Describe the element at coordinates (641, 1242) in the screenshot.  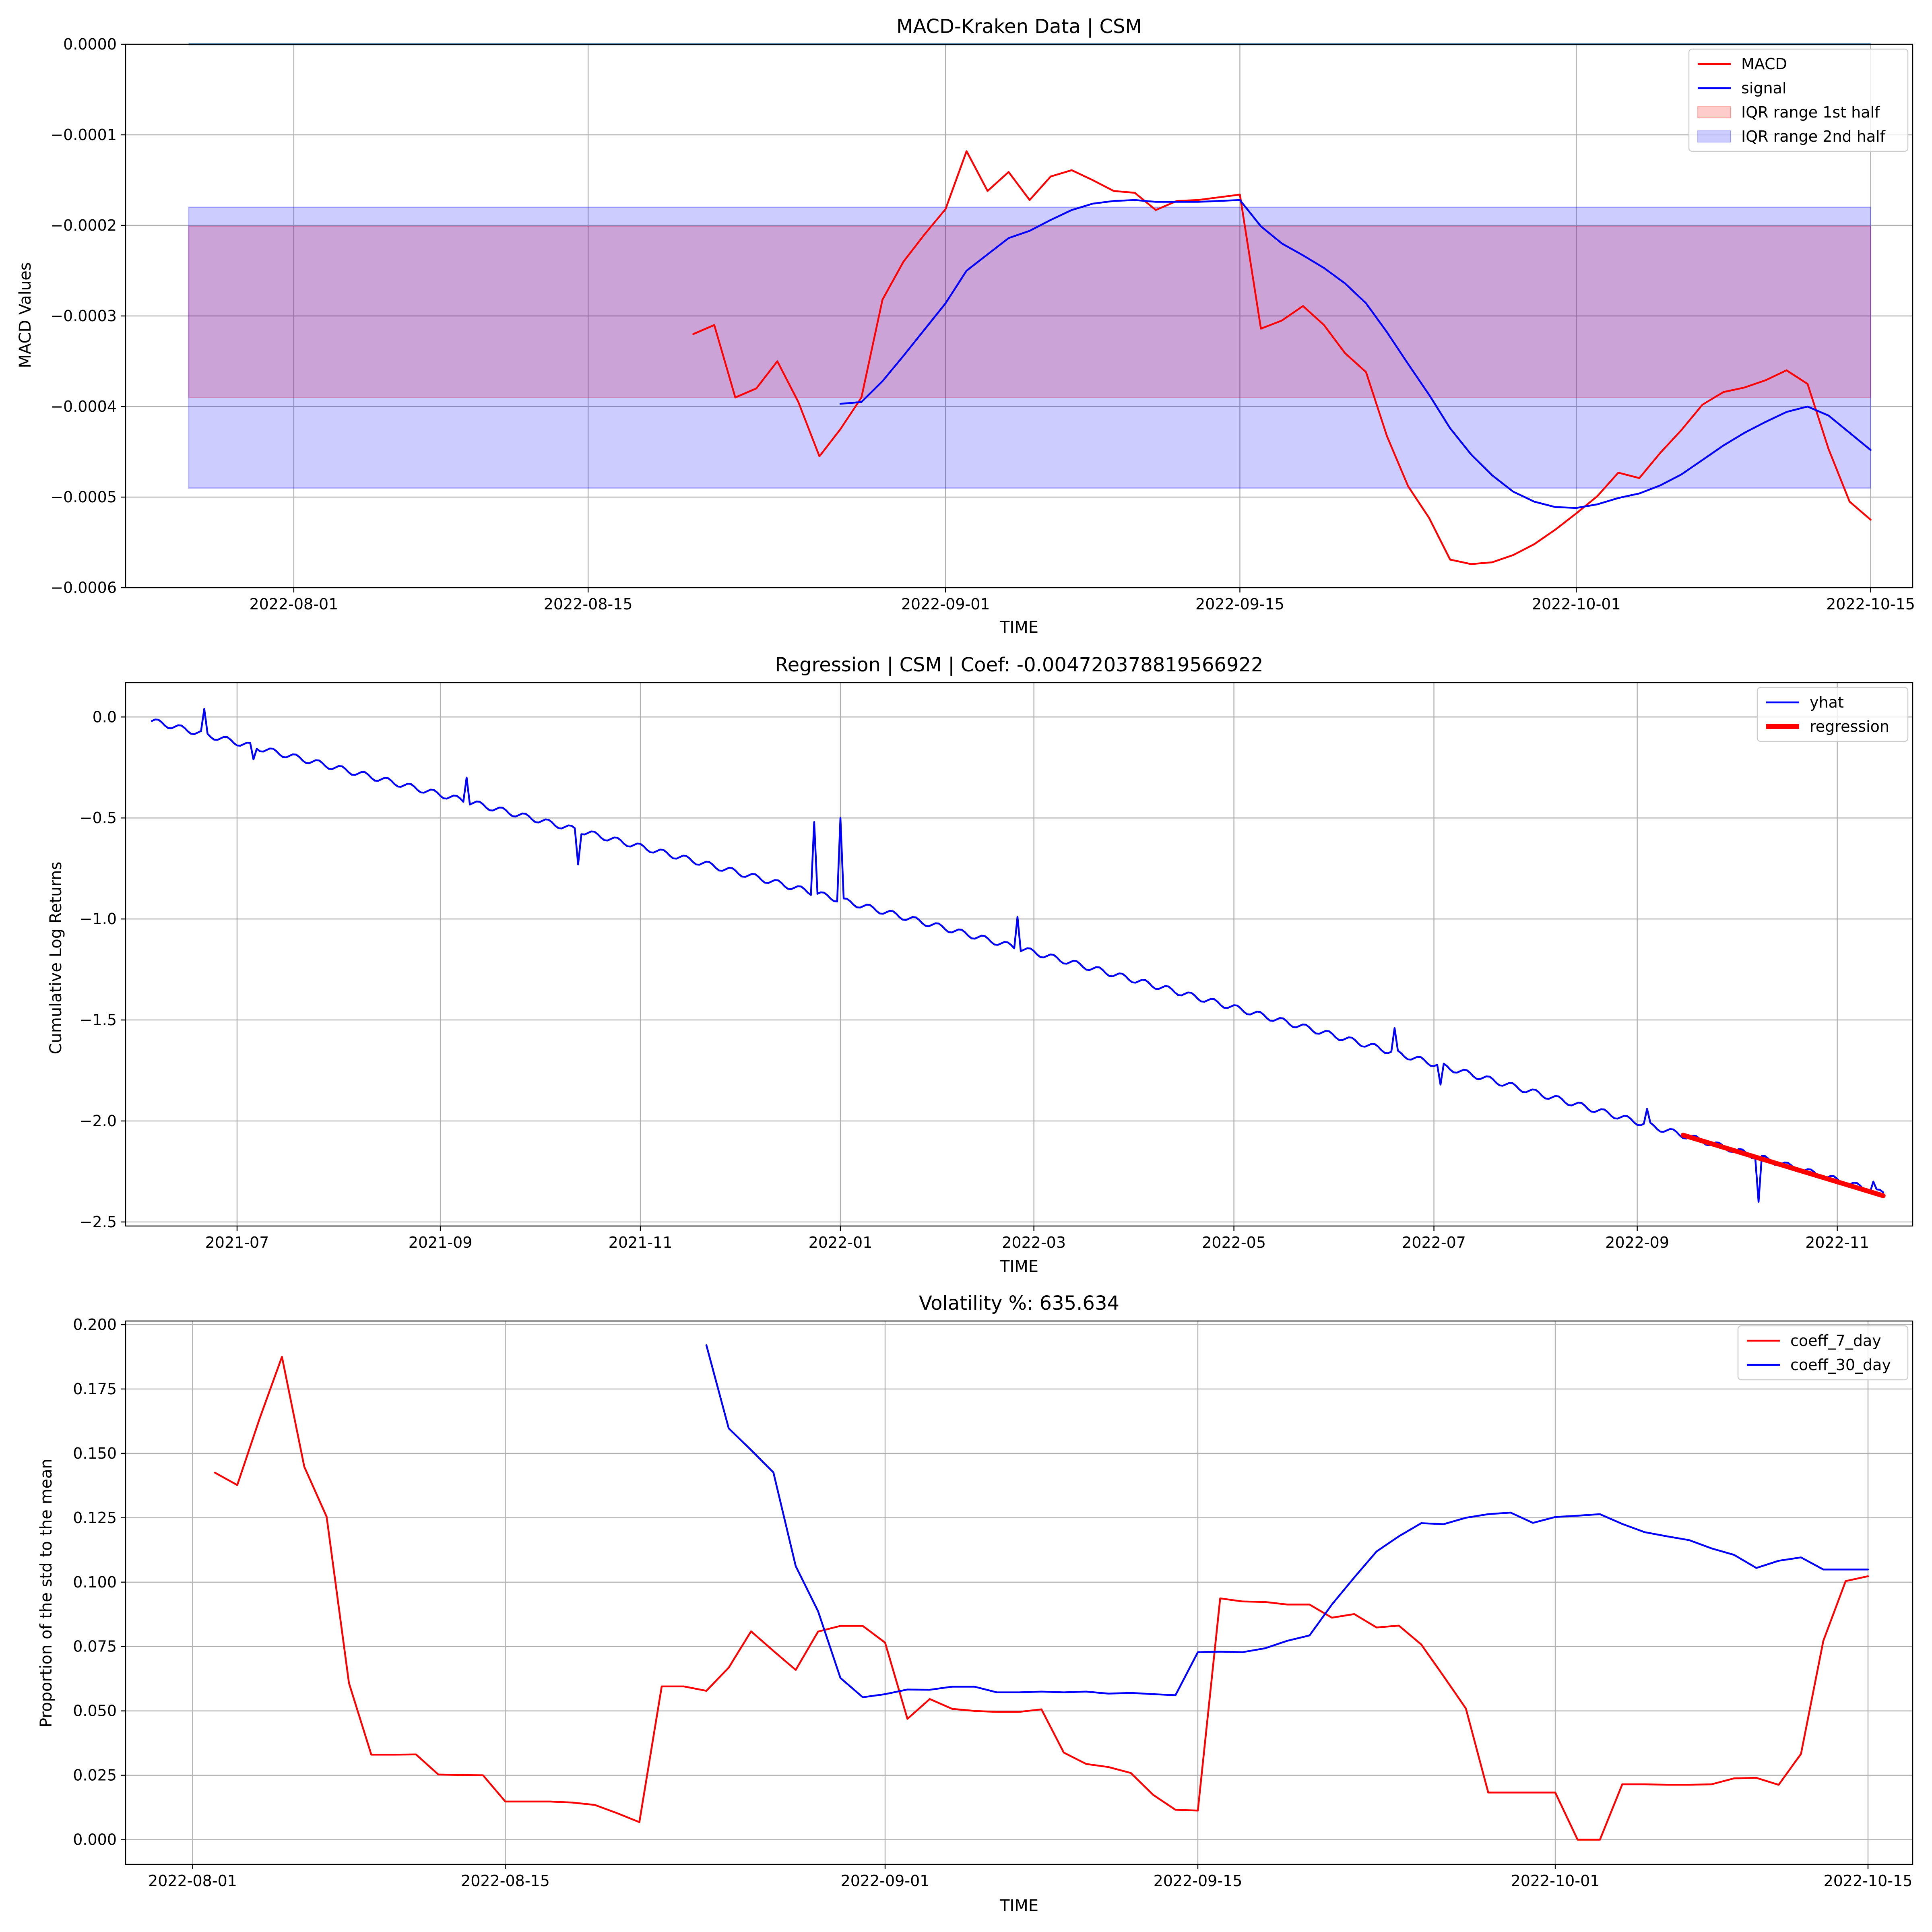
I see `regression-x-tick-label: 2021-11` at that location.